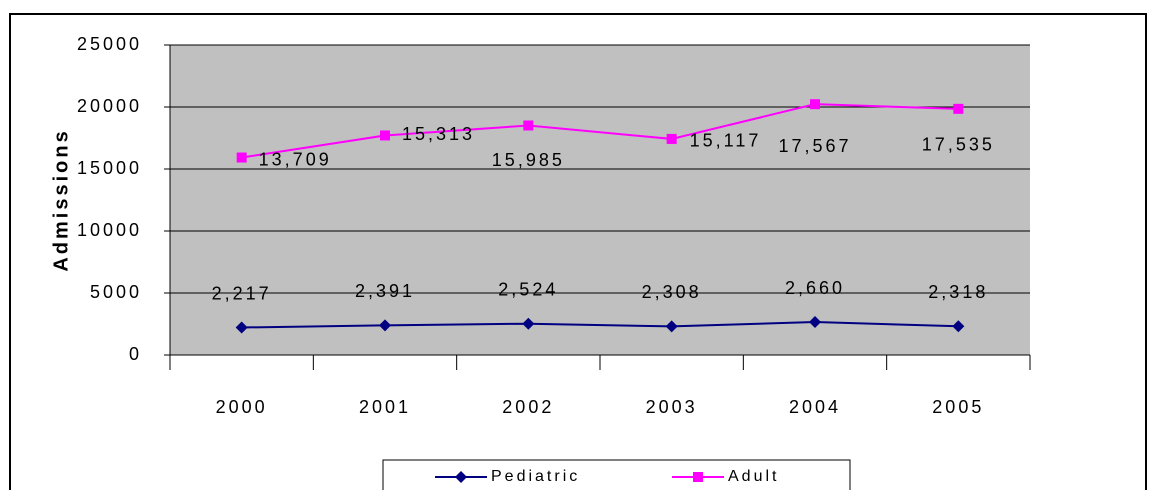 The height and width of the screenshot is (490, 1150). I want to click on x-tick-label: 2000, so click(242, 407).